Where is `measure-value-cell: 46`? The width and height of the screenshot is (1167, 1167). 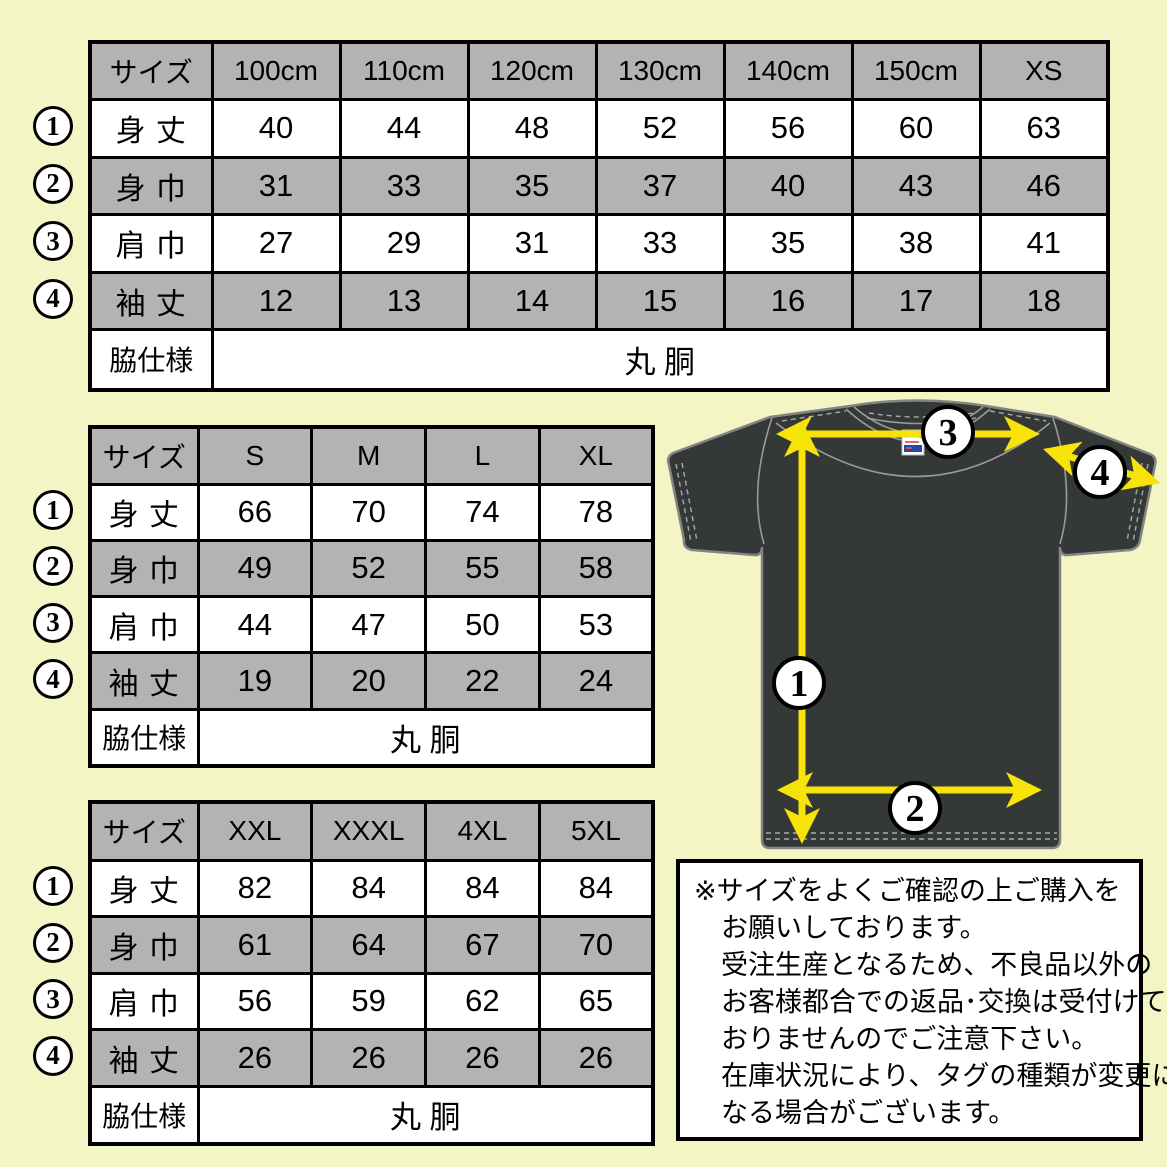 measure-value-cell: 46 is located at coordinates (1044, 185).